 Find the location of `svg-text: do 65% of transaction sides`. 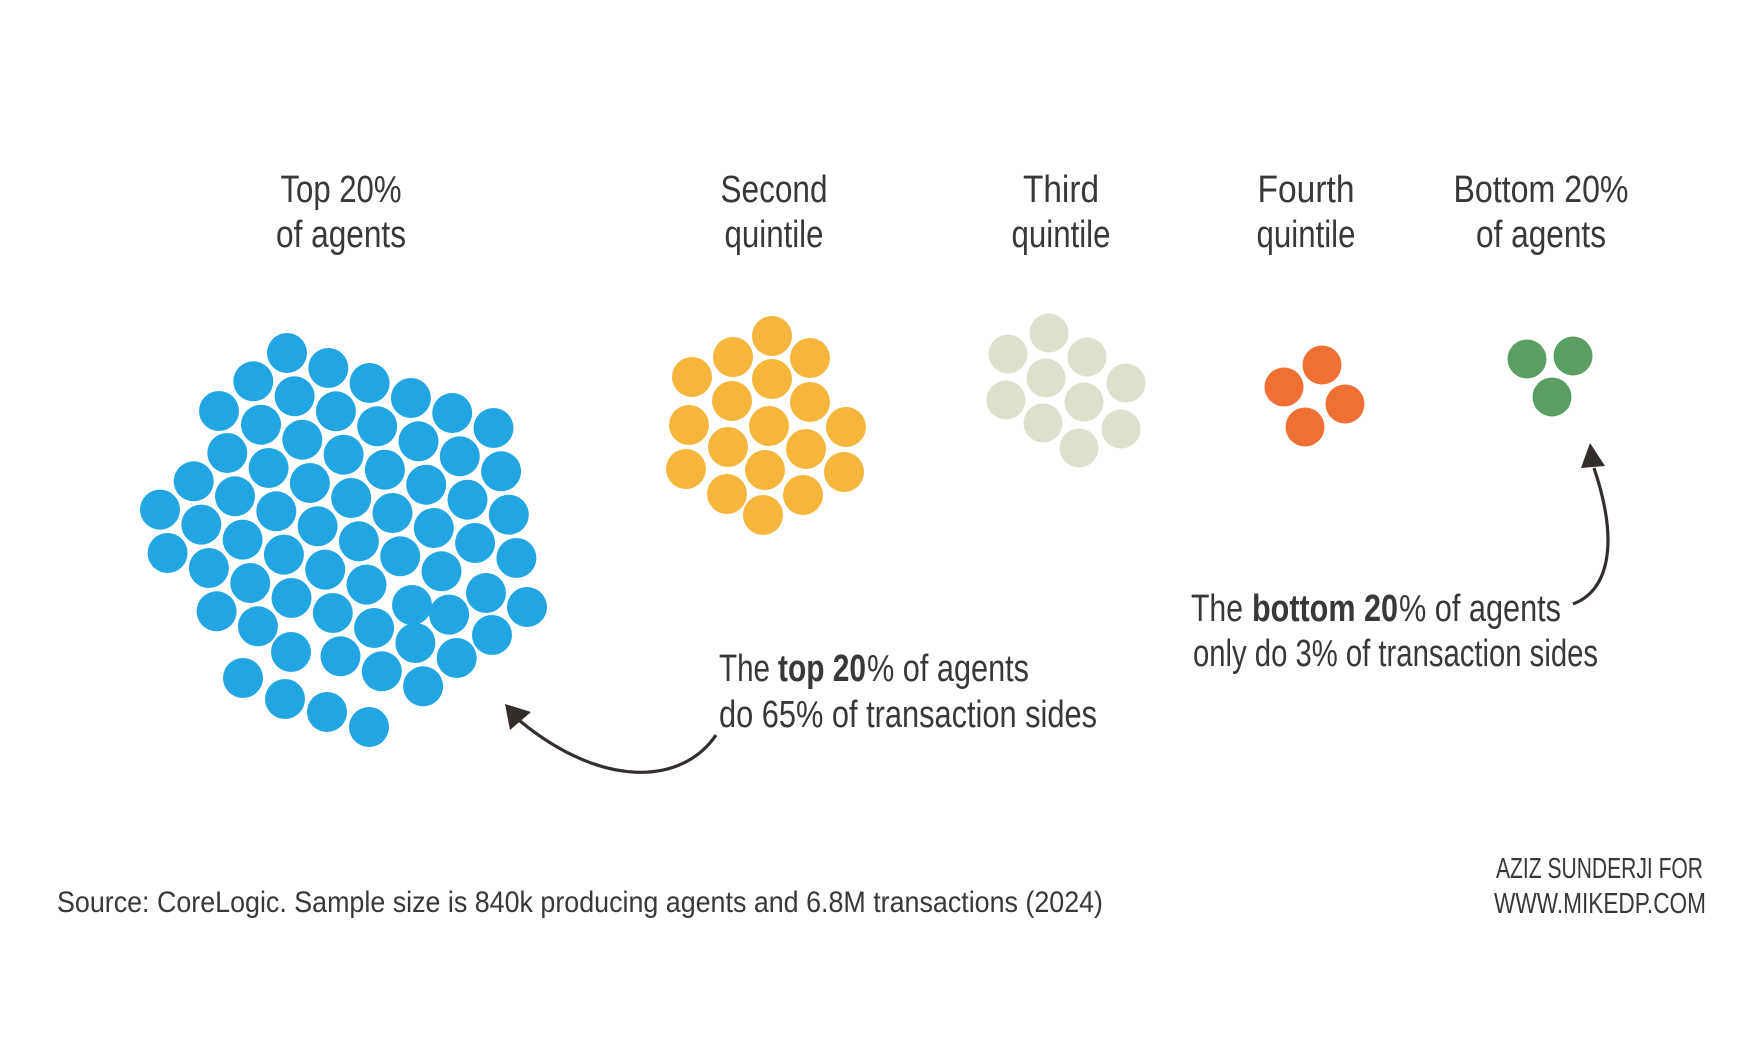

svg-text: do 65% of transaction sides is located at coordinates (908, 715).